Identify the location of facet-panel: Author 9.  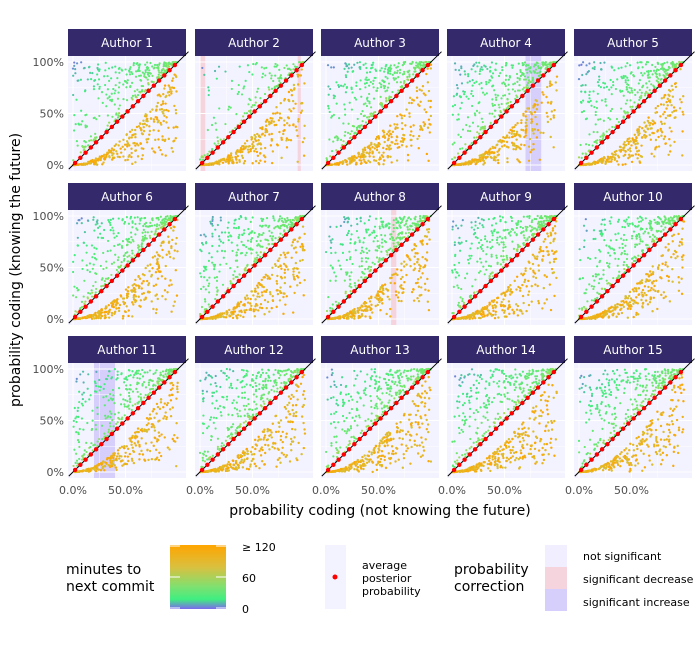
(507, 254).